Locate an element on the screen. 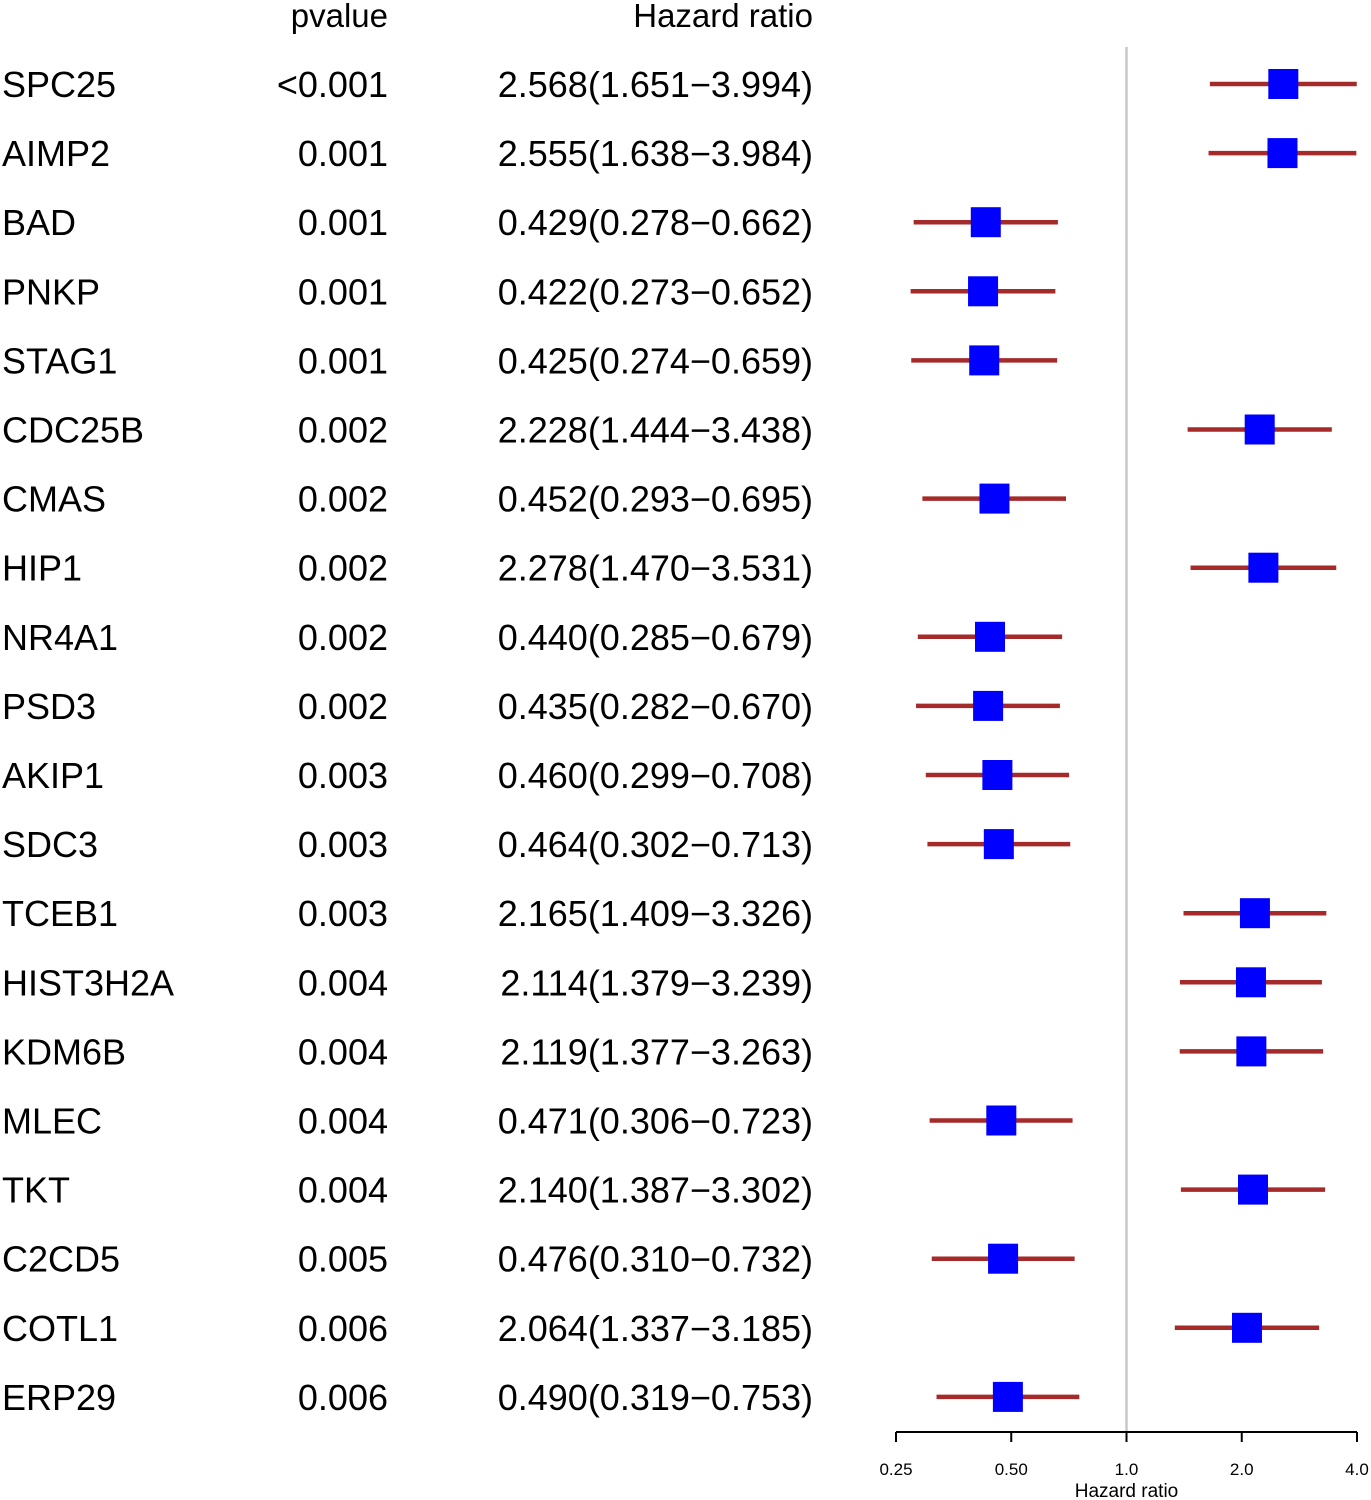 This screenshot has width=1371, height=1500. gene-label: HIST3H2A is located at coordinates (88, 982).